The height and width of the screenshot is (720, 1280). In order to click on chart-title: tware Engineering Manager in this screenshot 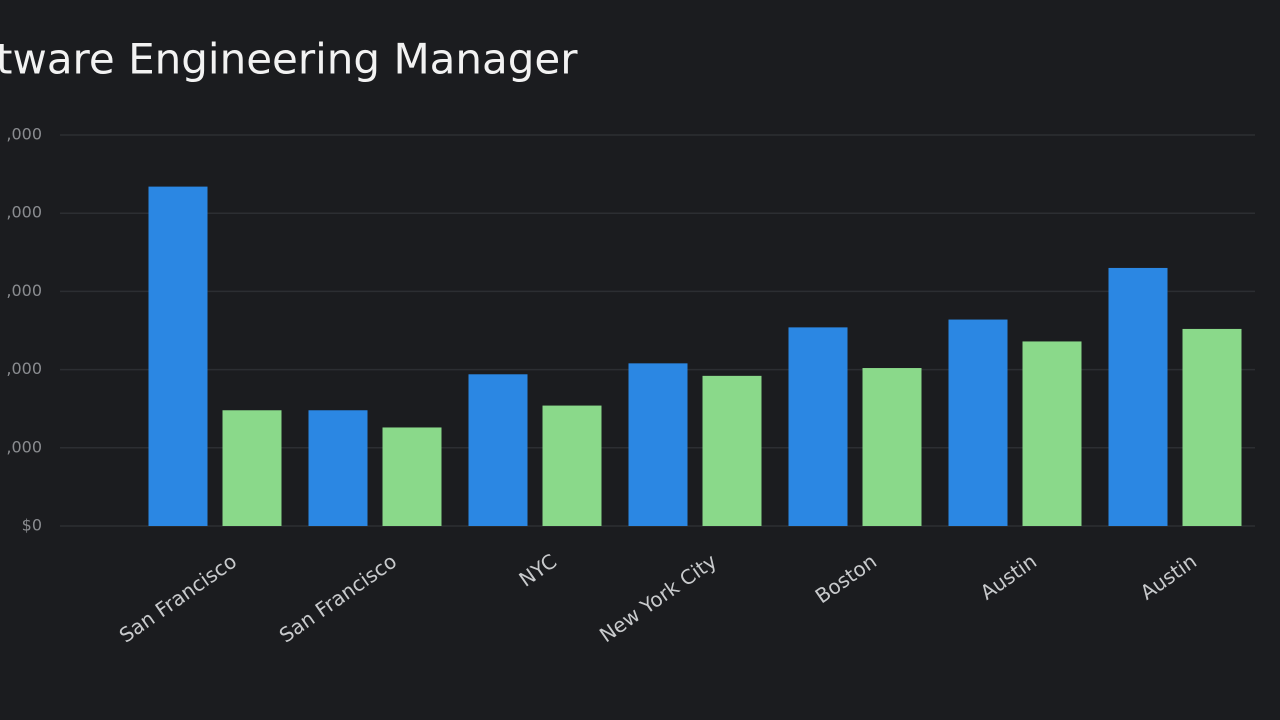, I will do `click(289, 59)`.